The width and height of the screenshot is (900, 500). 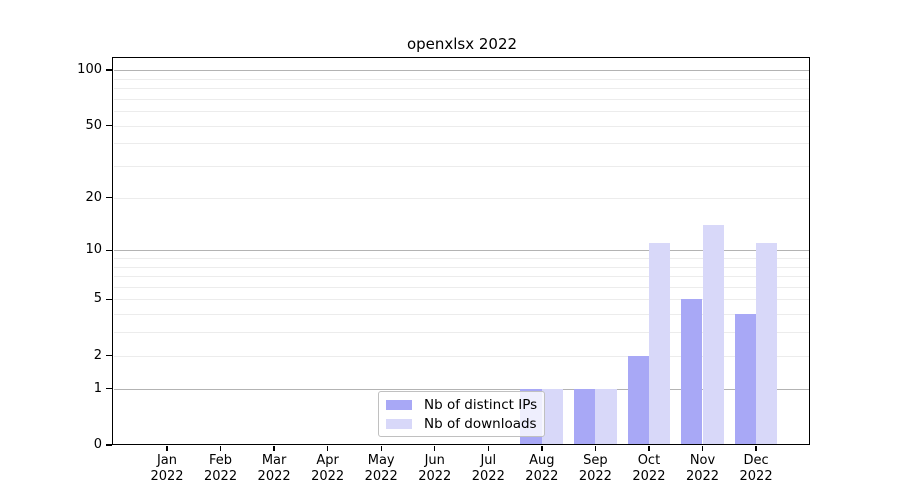 I want to click on x-tick-month: Jan, so click(x=167, y=460).